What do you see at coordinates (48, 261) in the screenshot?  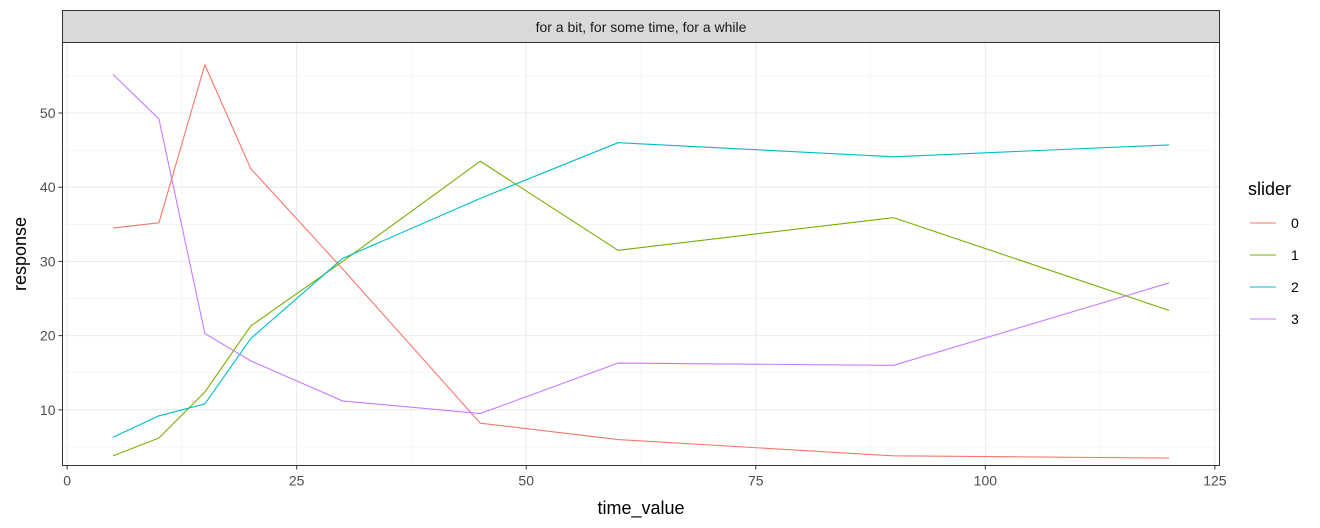 I see `y-tick-label: 30` at bounding box center [48, 261].